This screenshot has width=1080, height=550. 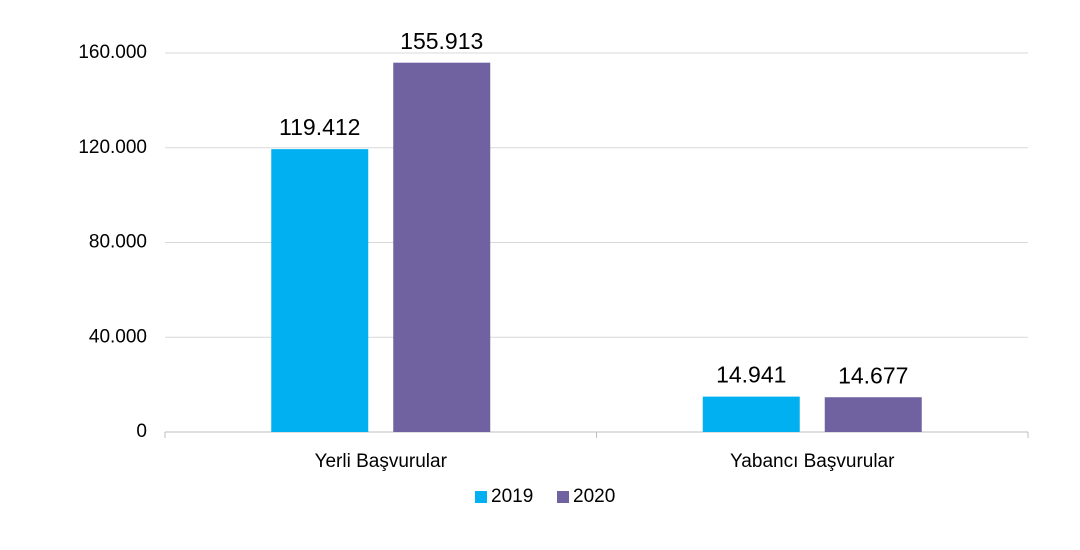 I want to click on y-tick-label: 160.000, so click(x=112, y=52).